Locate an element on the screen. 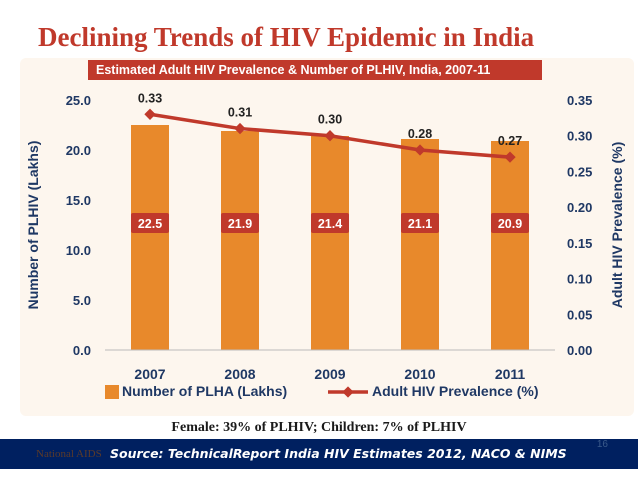 This screenshot has height=479, width=638. prevalence-value-label: 0.33 is located at coordinates (150, 98).